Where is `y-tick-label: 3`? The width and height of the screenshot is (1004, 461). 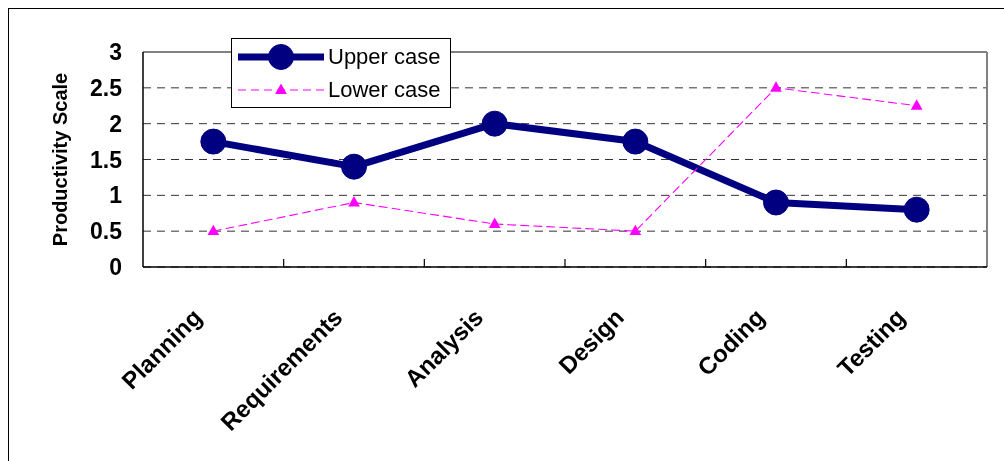
y-tick-label: 3 is located at coordinates (115, 52).